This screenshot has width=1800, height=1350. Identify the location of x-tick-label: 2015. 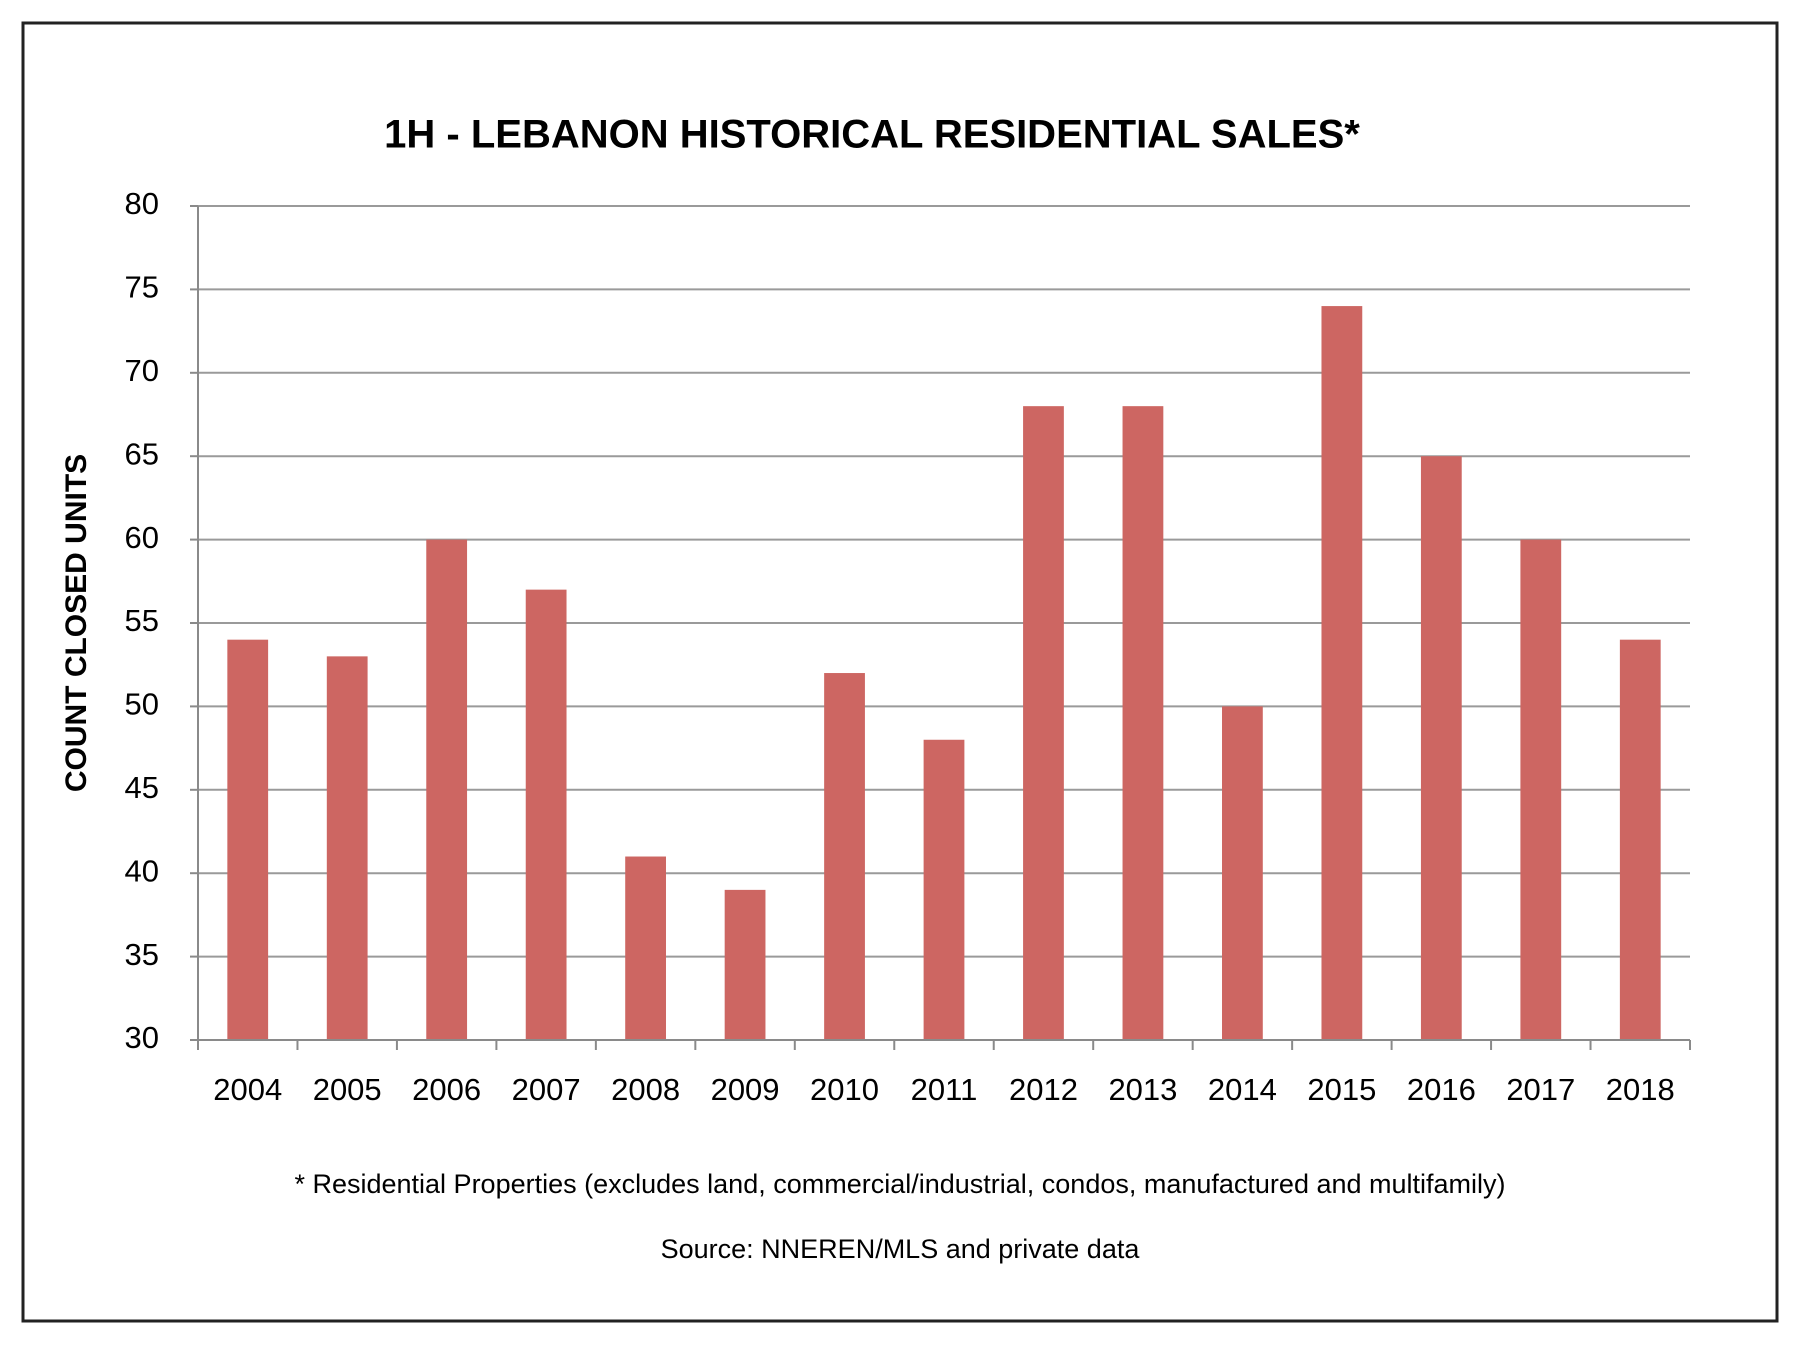
(1341, 1089).